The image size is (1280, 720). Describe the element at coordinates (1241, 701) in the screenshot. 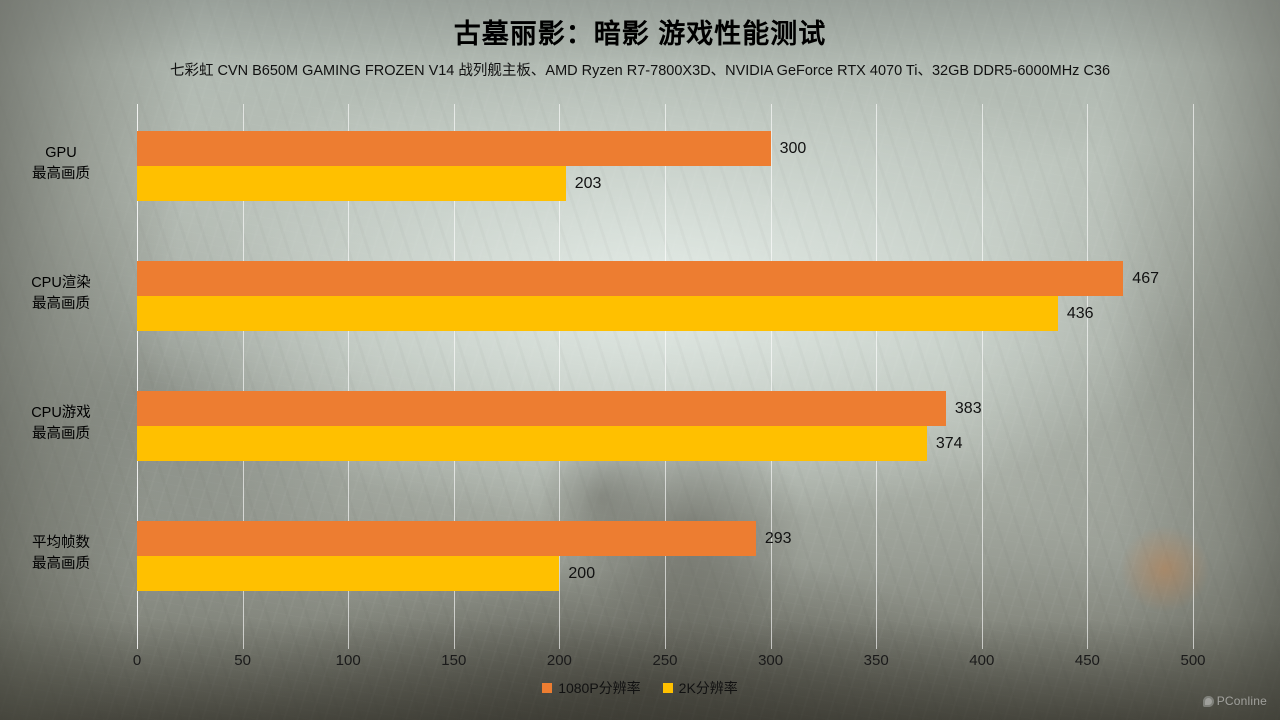

I see `watermark-label: PConline` at that location.